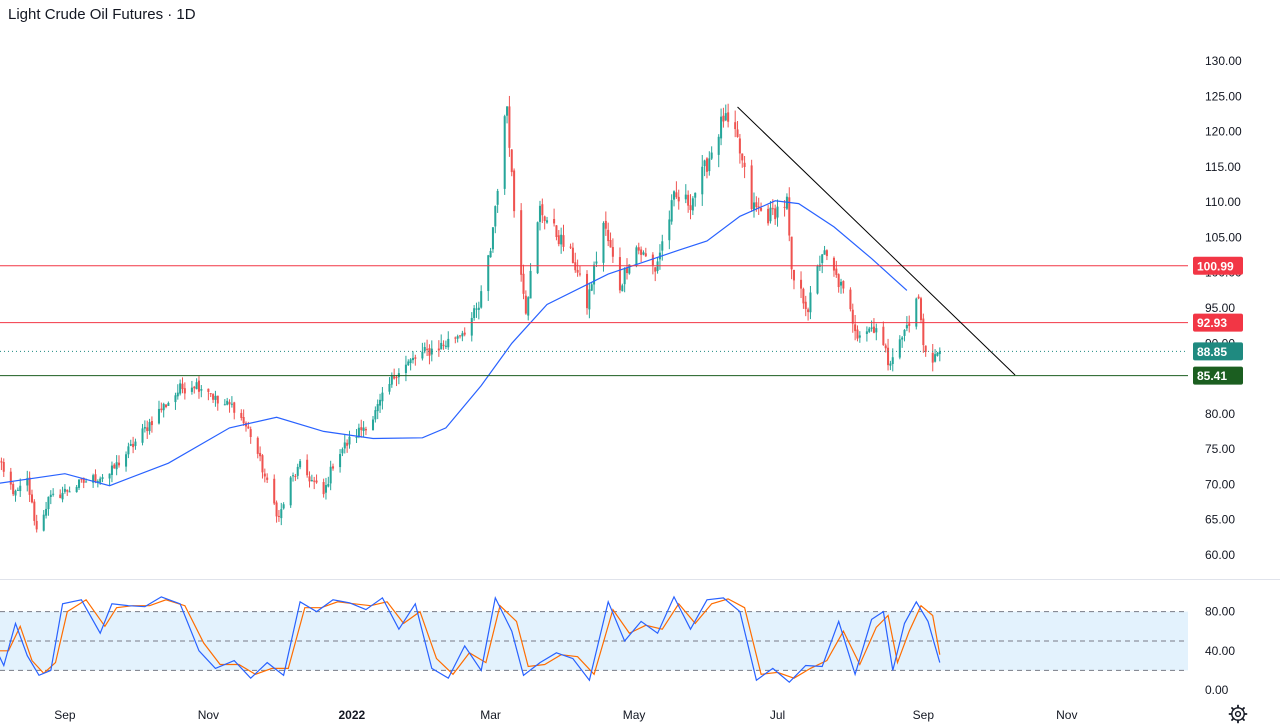  I want to click on chart-title: Light Crude Oil Futures · 1D, so click(102, 14).